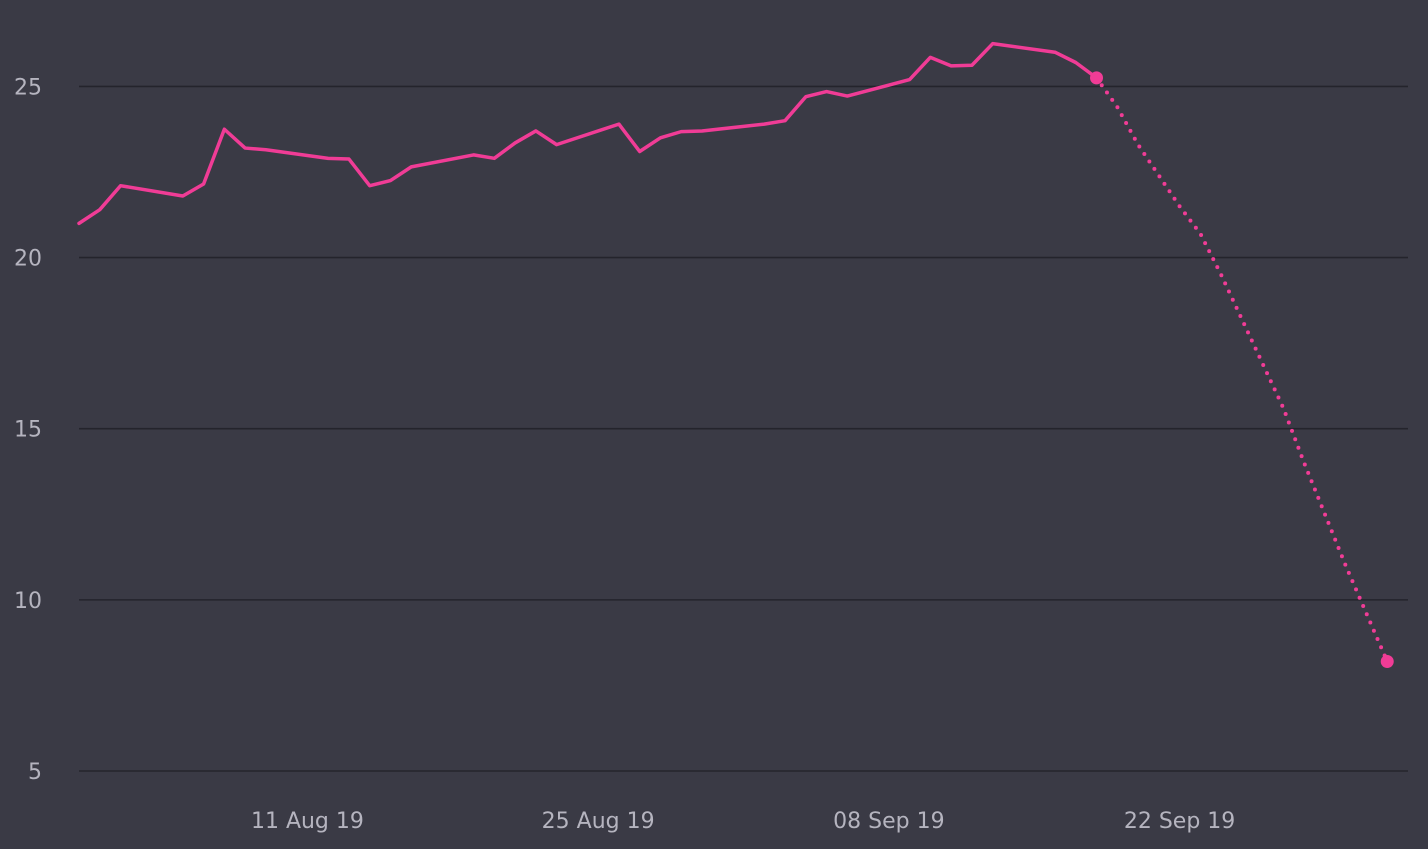 The image size is (1428, 849). What do you see at coordinates (743, 821) in the screenshot?
I see `x-axis-ticks: 11 Aug 19 25 Aug 19 08 Sep 19 22 Sep 19` at bounding box center [743, 821].